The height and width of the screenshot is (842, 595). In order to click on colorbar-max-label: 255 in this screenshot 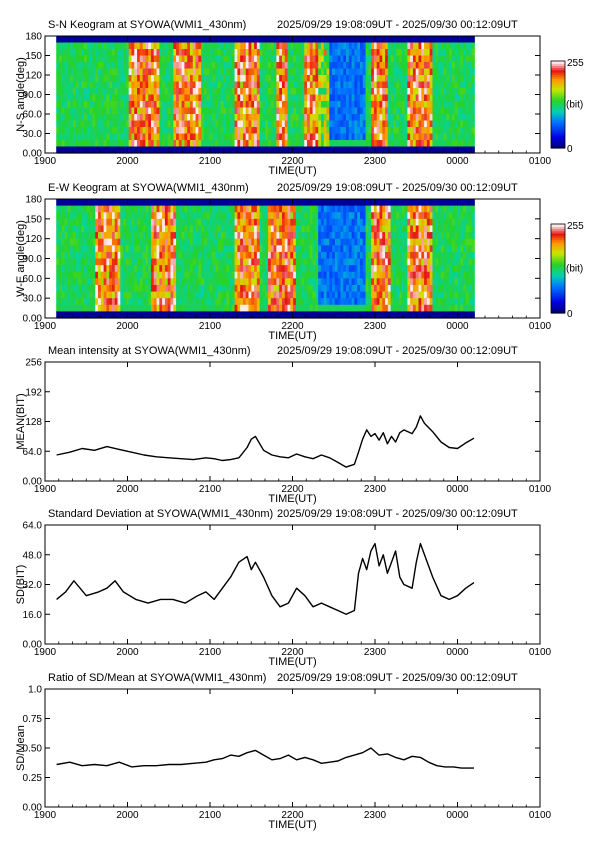, I will do `click(575, 63)`.